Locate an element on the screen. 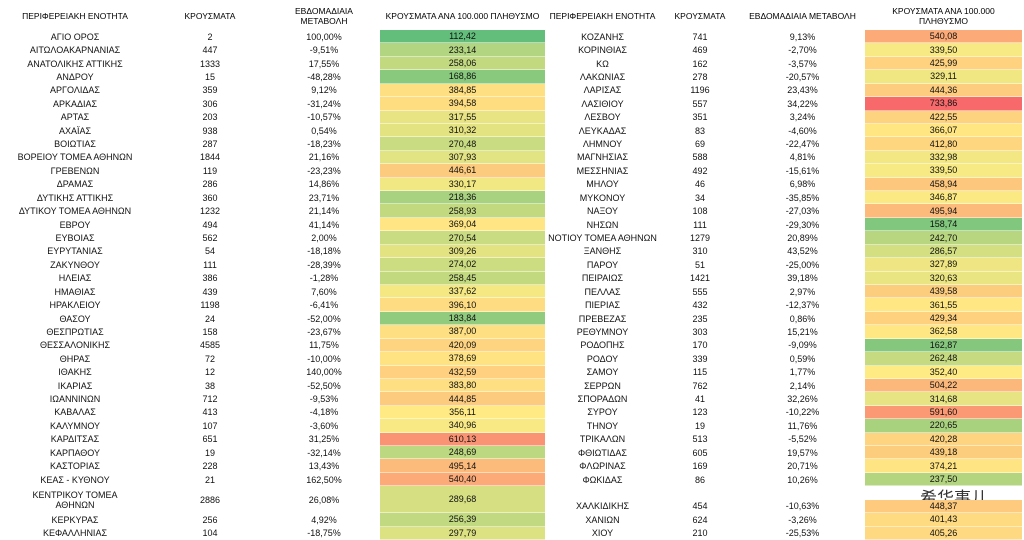  header-region-name: ΠΕΡΙΦΕΡΕΙΑΚΗ ΕΝΟΤΗΤΑ is located at coordinates (602, 16).